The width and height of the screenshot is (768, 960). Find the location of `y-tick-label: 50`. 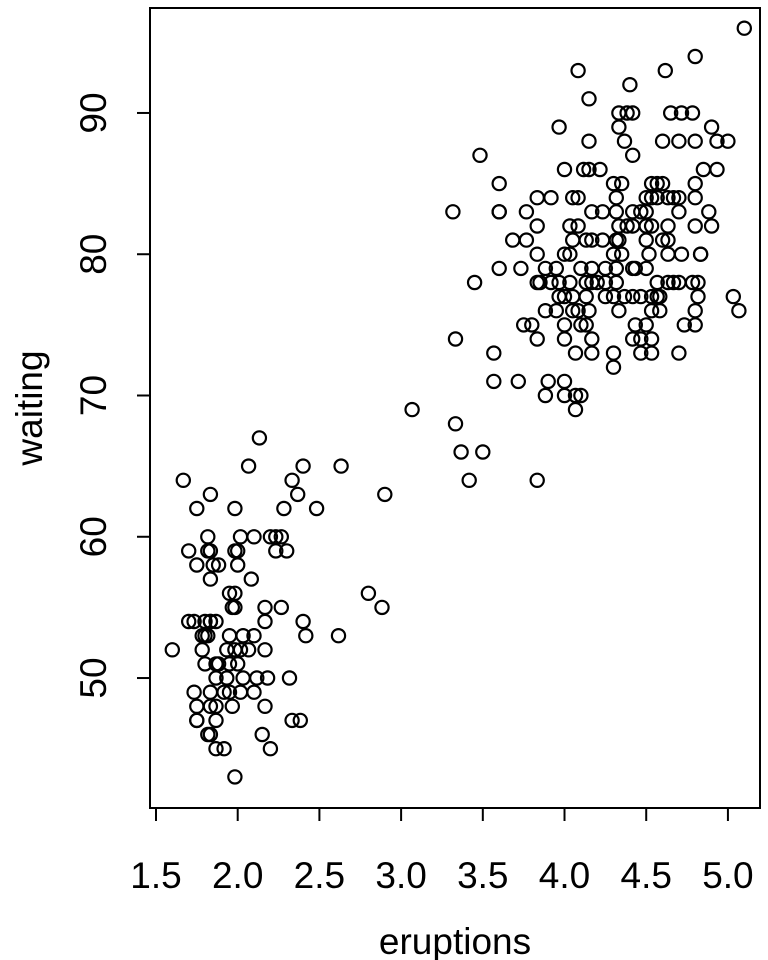

y-tick-label: 50 is located at coordinates (93, 677).